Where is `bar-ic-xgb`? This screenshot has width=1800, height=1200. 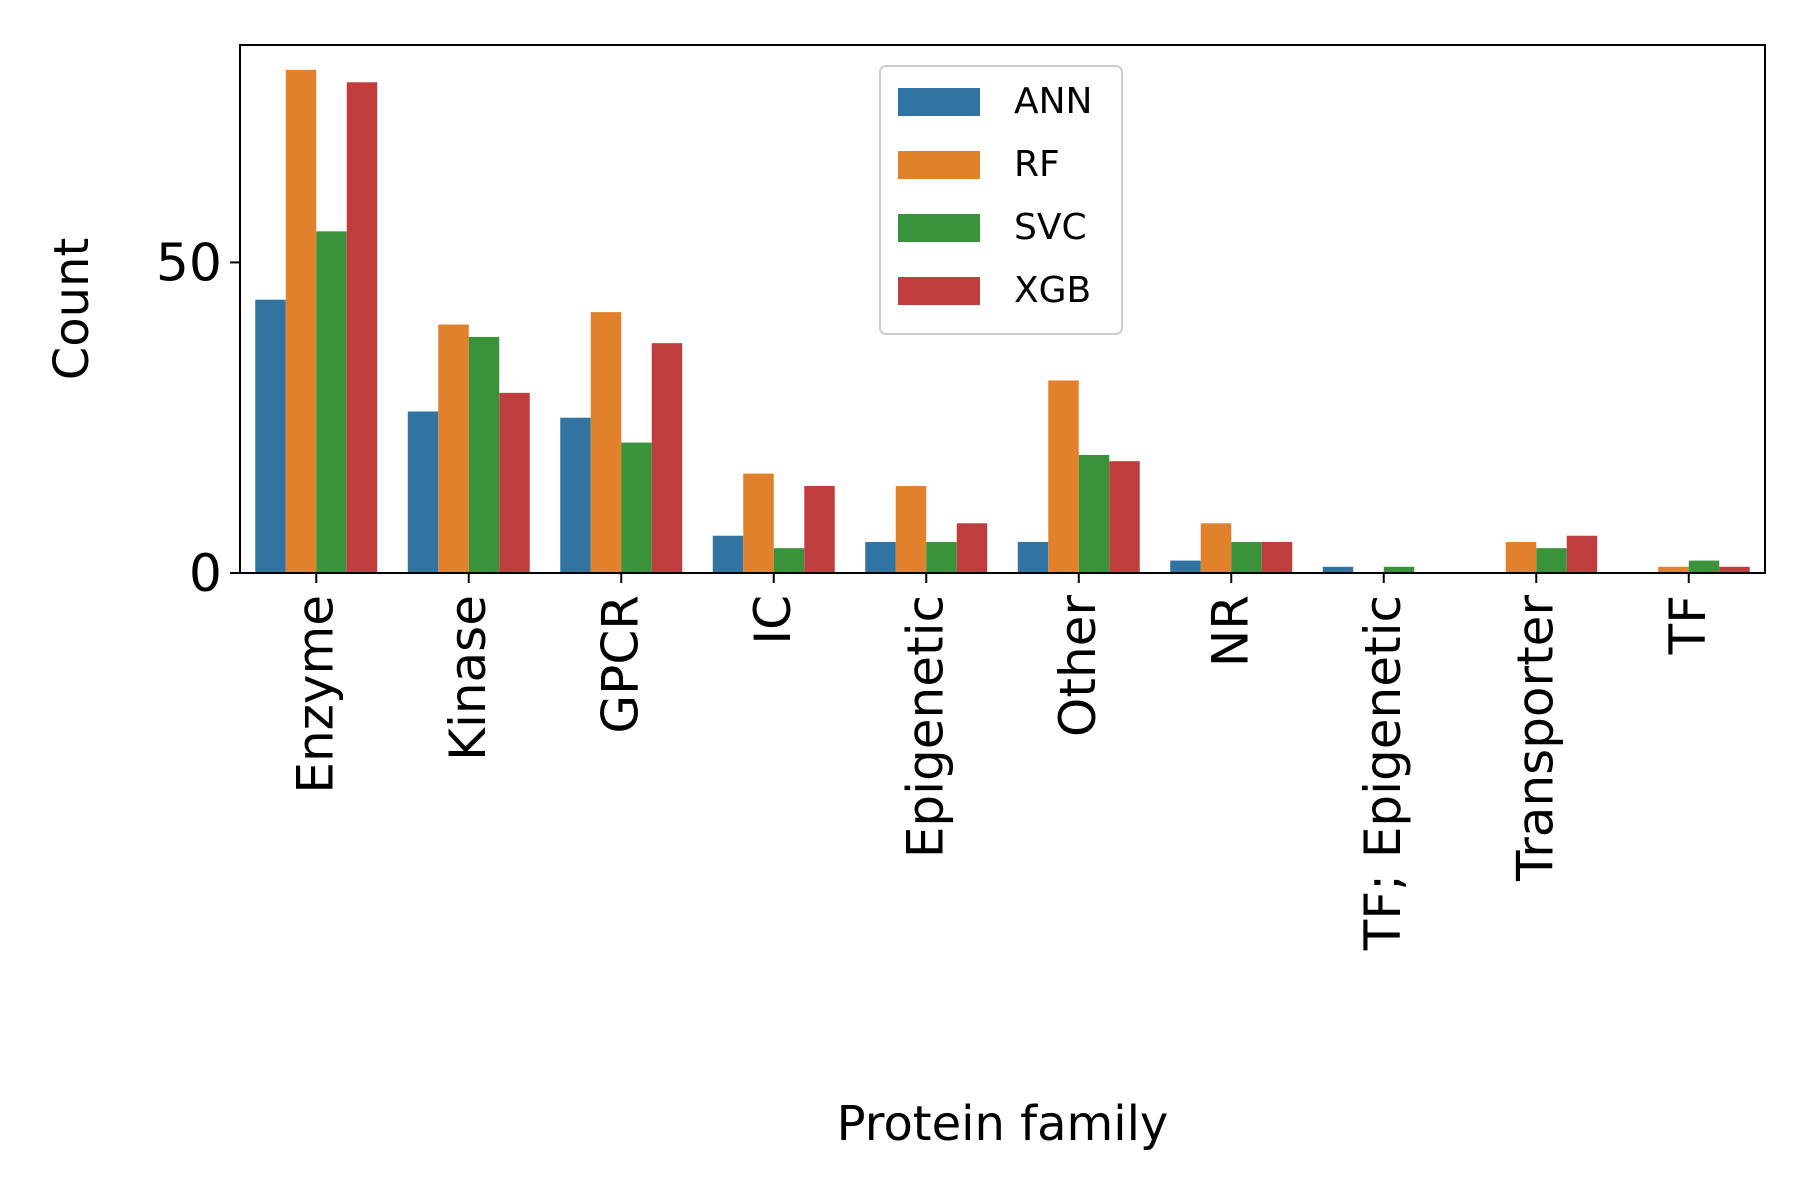
bar-ic-xgb is located at coordinates (819, 529).